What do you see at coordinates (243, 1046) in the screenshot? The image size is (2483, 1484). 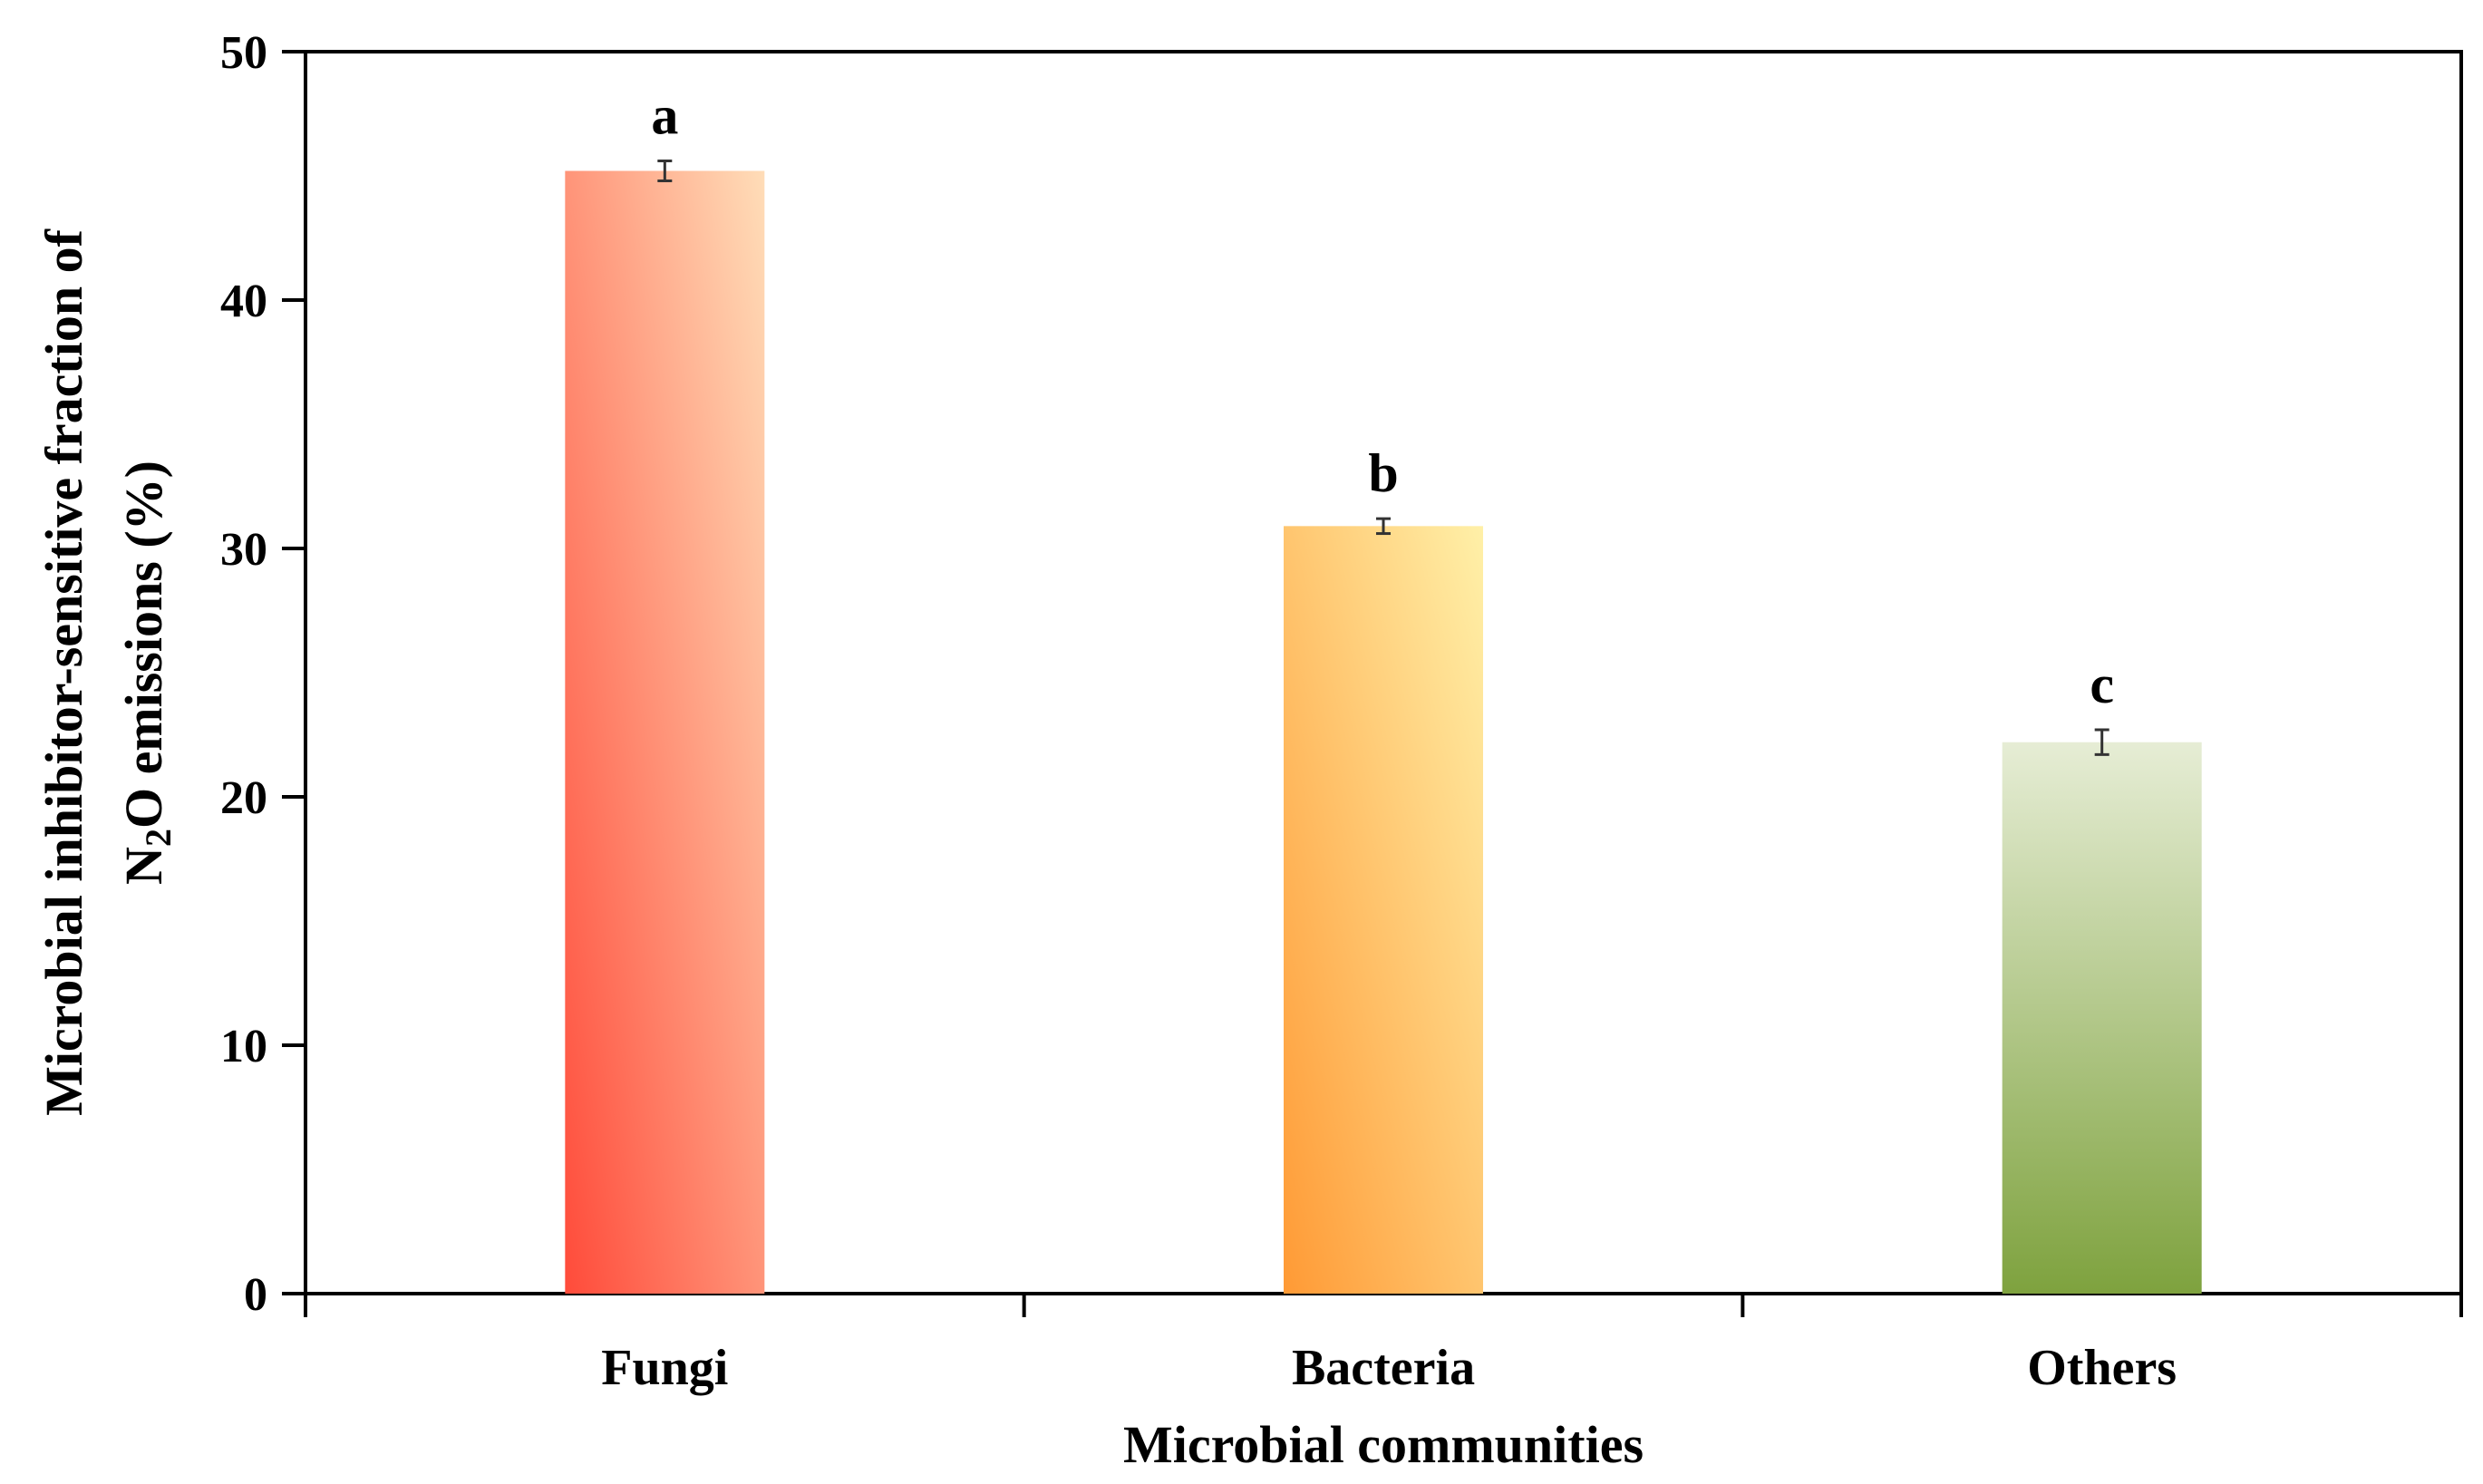 I see `y-tick-label: 10` at bounding box center [243, 1046].